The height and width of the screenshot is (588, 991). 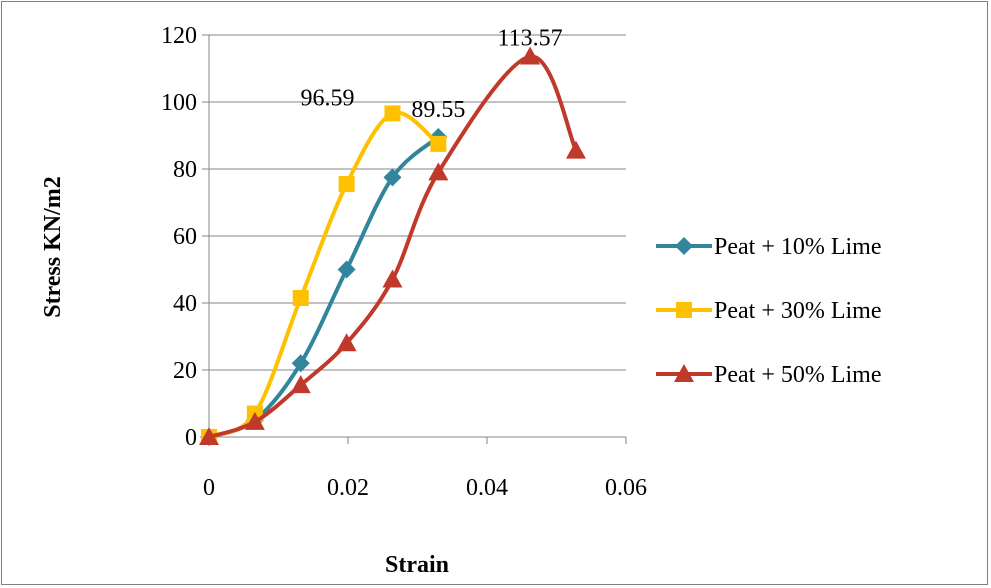 What do you see at coordinates (209, 488) in the screenshot?
I see `x-tick-label: 0` at bounding box center [209, 488].